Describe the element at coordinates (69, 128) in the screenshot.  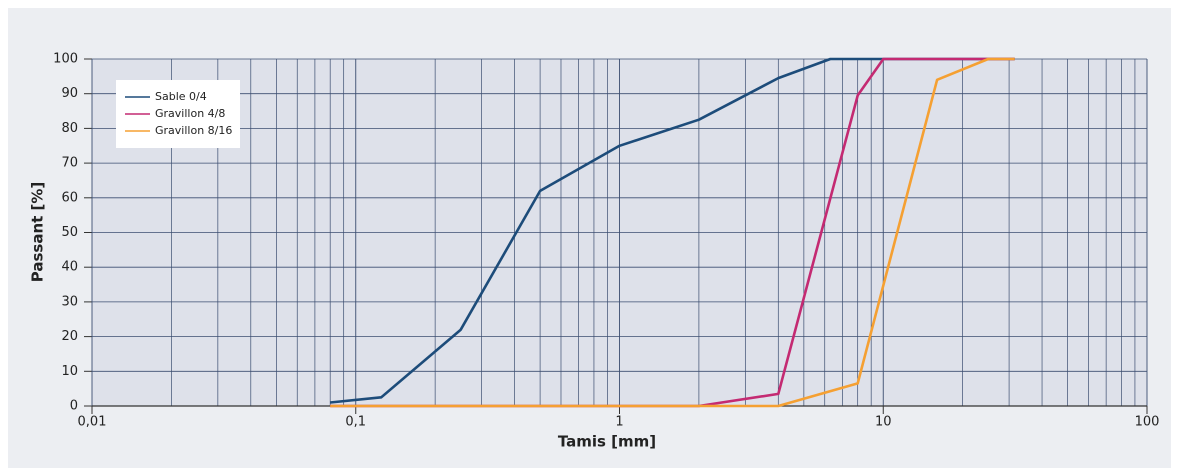
I see `y-tick-label: 80` at that location.